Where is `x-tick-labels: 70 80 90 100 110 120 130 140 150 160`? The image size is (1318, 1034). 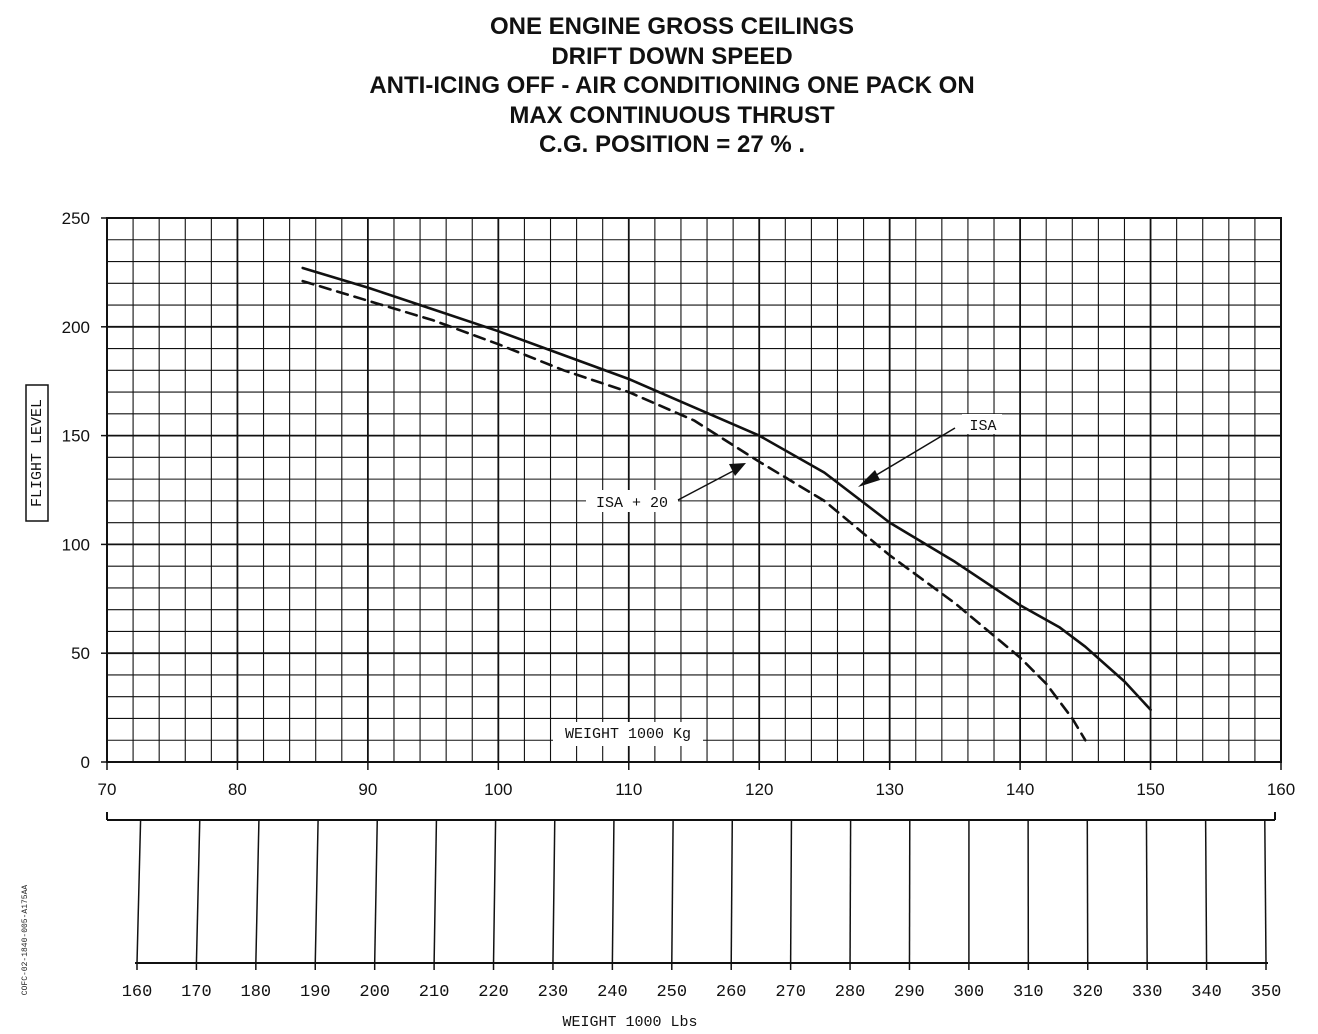 x-tick-labels: 70 80 90 100 110 120 130 140 150 160 is located at coordinates (696, 780).